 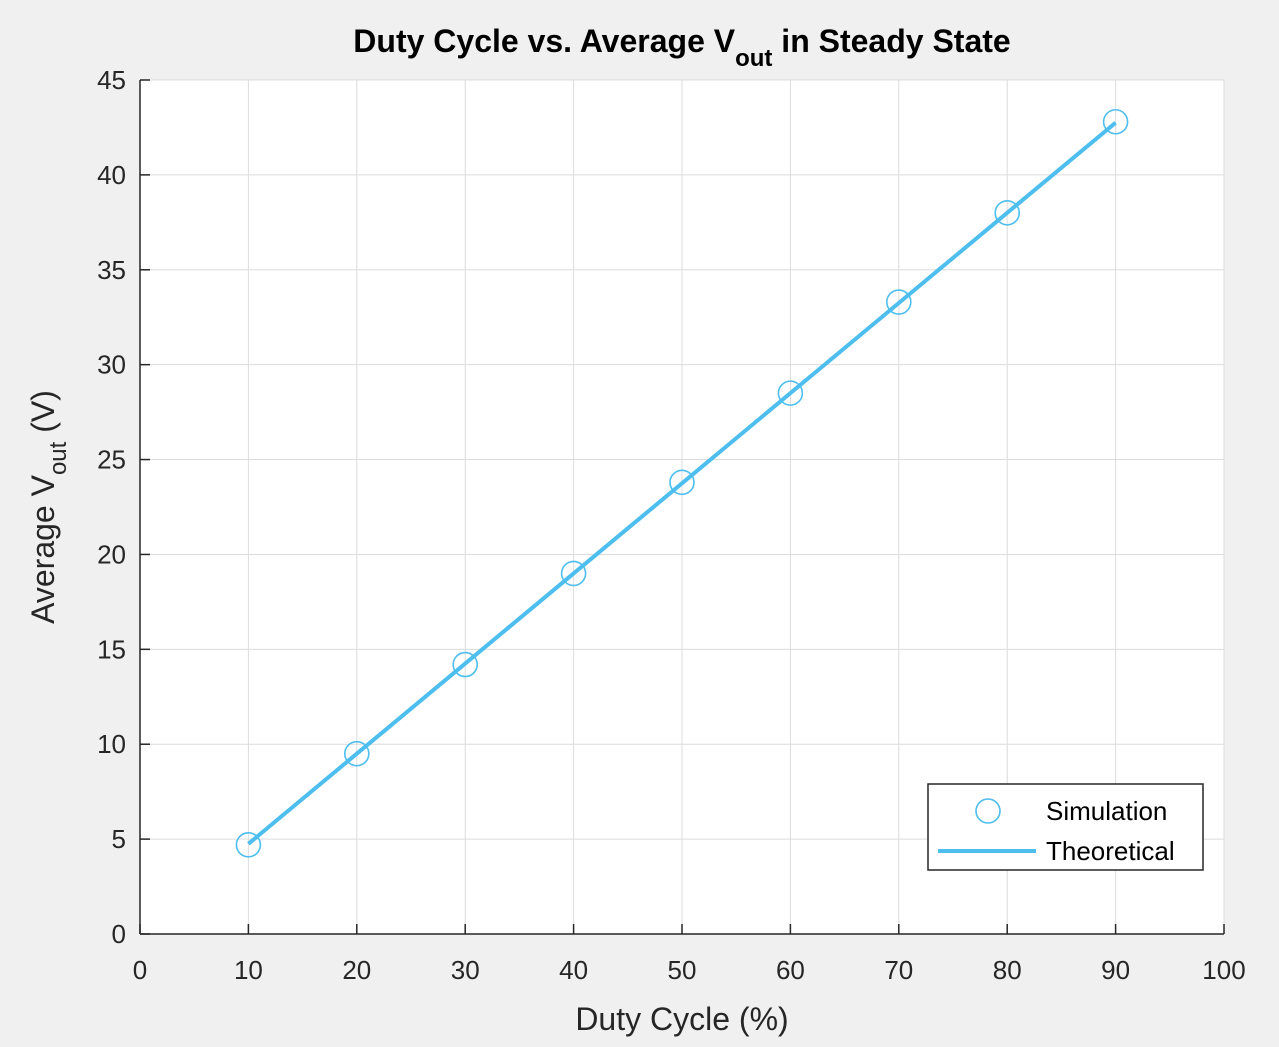 What do you see at coordinates (988, 811) in the screenshot?
I see `legend-marker-simulation` at bounding box center [988, 811].